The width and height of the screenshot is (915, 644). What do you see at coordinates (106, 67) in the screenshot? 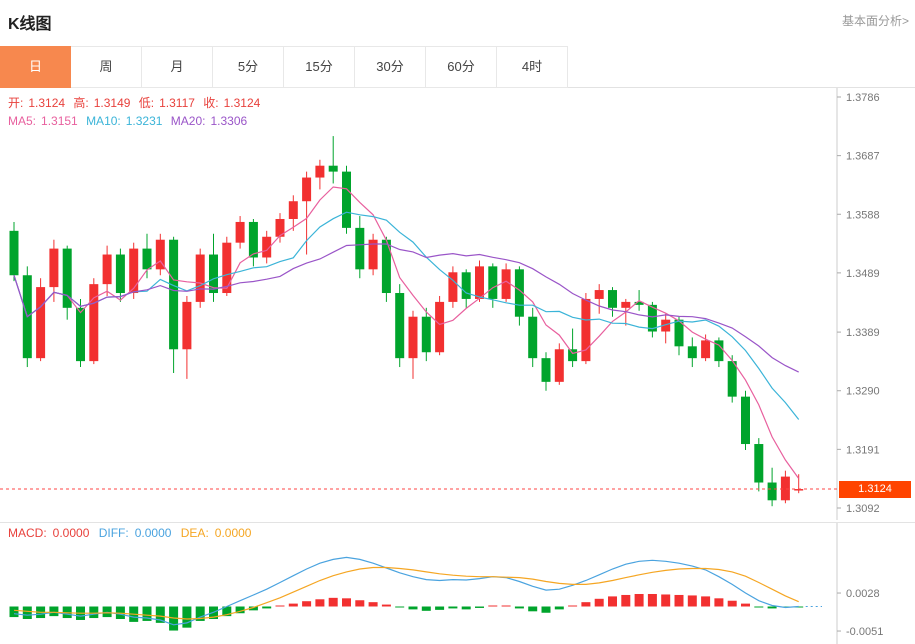
I see `tab-week: 周` at bounding box center [106, 67].